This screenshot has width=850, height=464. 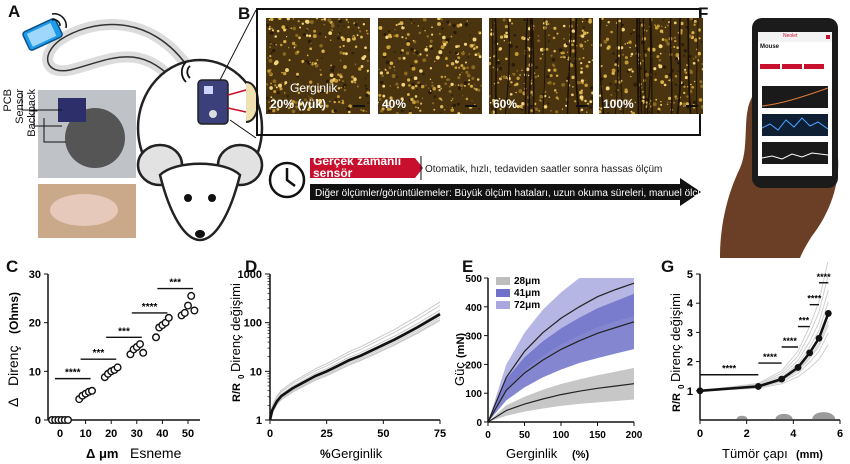 What do you see at coordinates (256, 372) in the screenshot?
I see `d-y-tick-label: 10` at bounding box center [256, 372].